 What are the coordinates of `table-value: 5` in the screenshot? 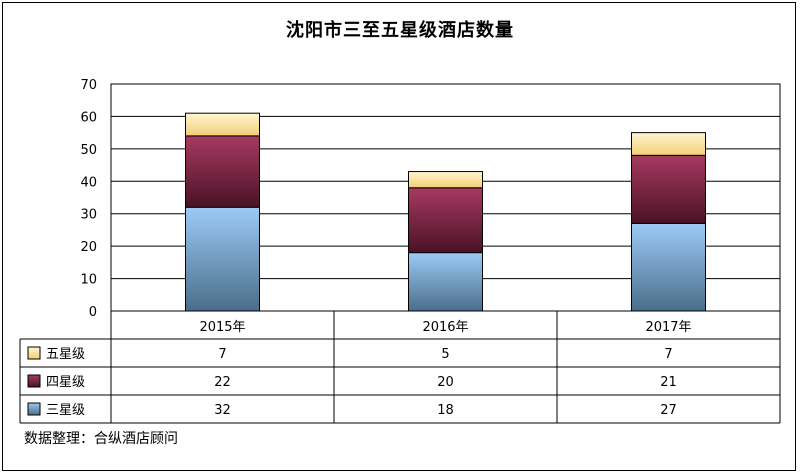 It's located at (445, 354).